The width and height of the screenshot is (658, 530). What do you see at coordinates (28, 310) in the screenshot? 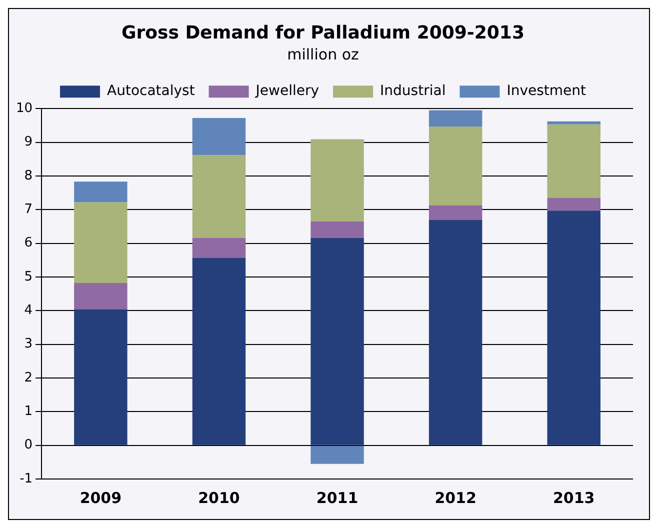
I see `y-tick-label: 4` at bounding box center [28, 310].